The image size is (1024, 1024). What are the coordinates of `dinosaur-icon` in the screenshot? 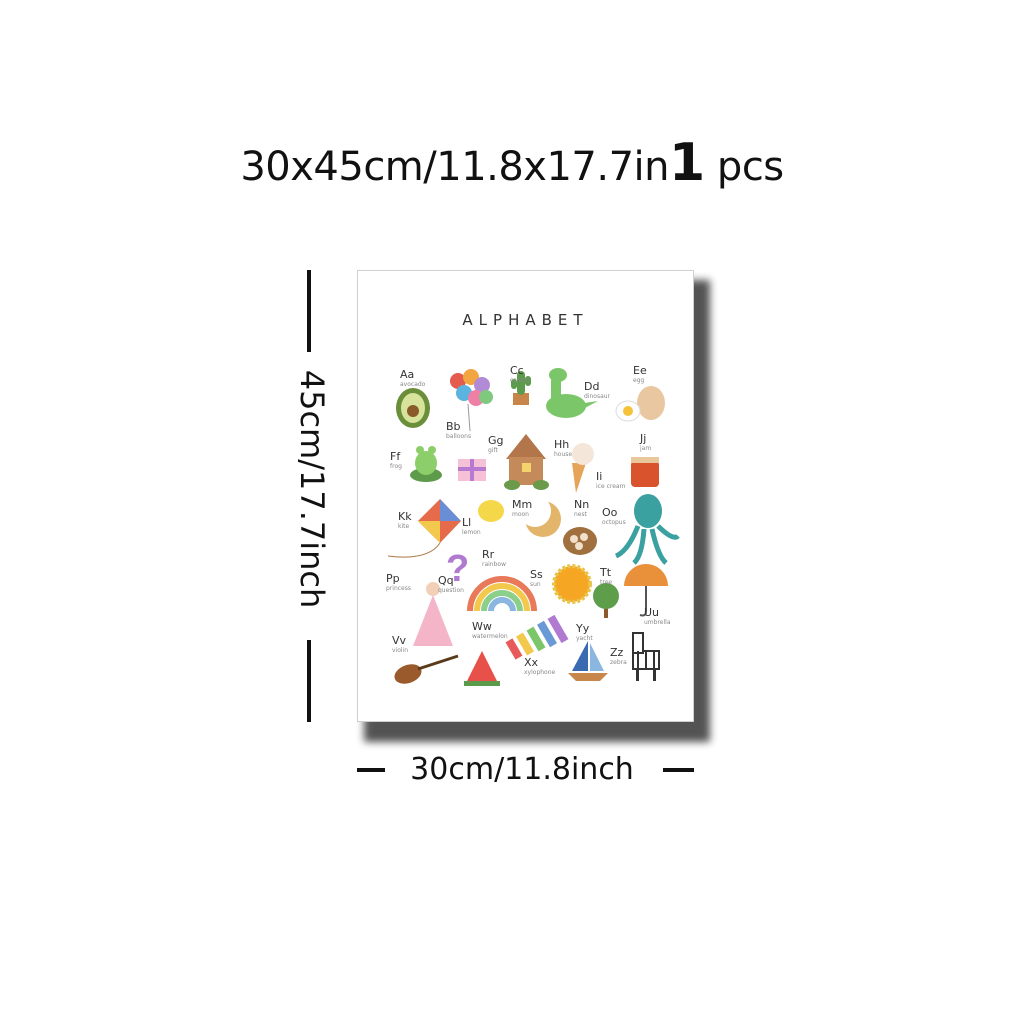 It's located at (572, 393).